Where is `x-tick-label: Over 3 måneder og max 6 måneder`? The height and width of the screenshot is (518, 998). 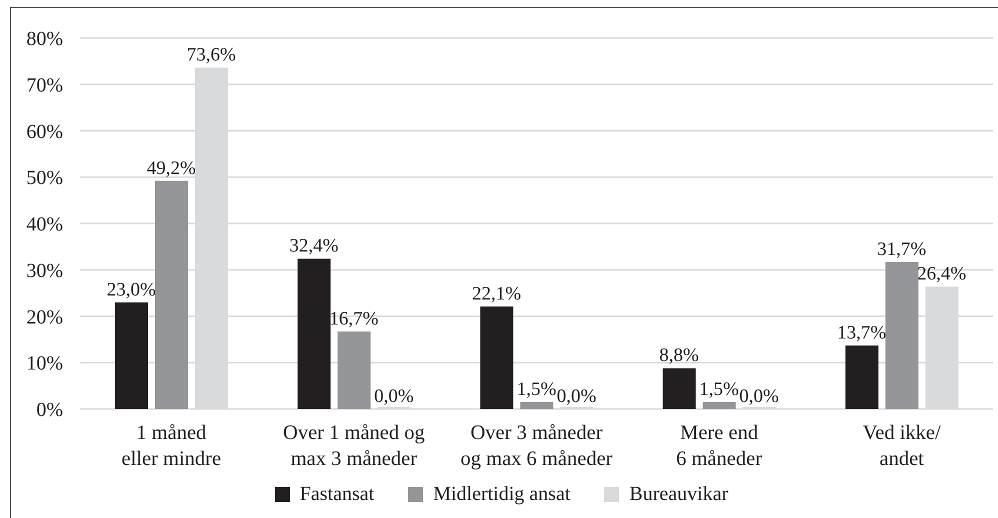
x-tick-label: Over 3 måneder og max 6 måneder is located at coordinates (536, 446).